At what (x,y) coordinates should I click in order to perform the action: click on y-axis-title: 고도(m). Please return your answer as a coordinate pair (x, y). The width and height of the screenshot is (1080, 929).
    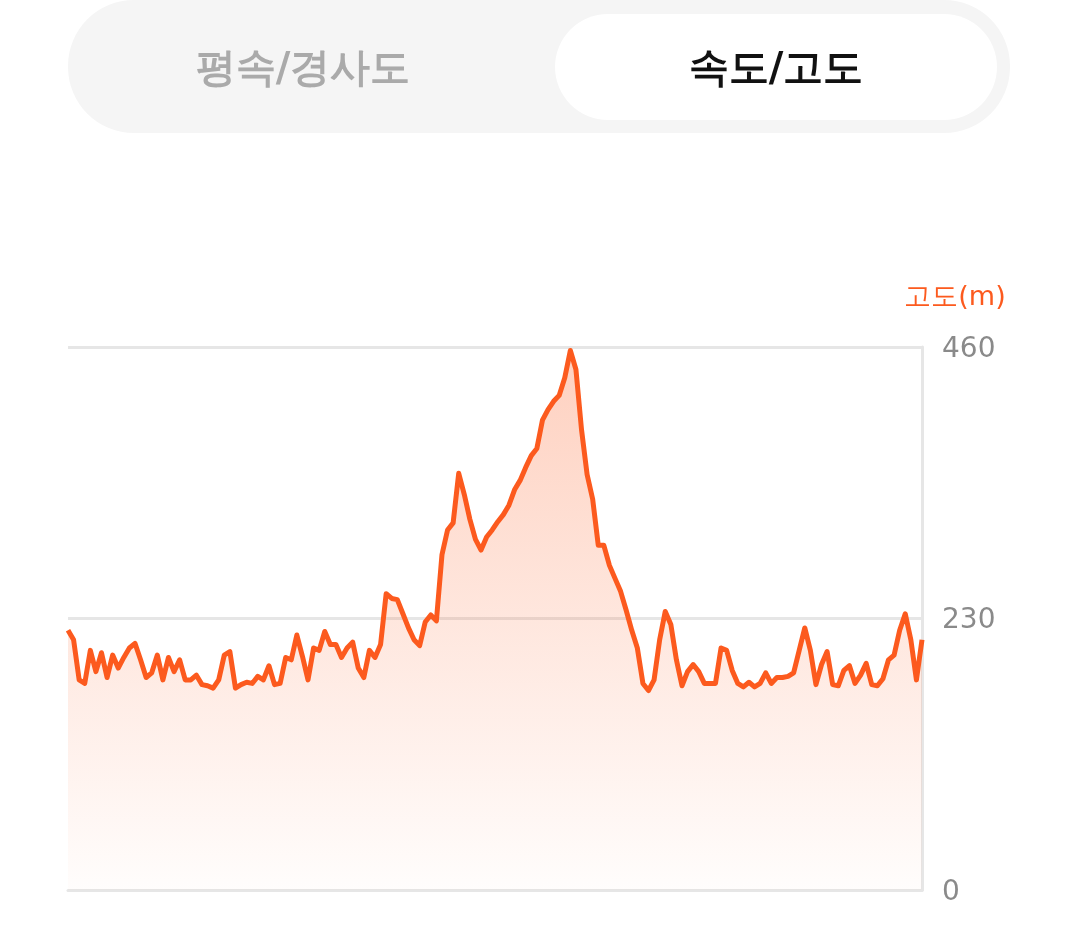
    Looking at the image, I should click on (955, 295).